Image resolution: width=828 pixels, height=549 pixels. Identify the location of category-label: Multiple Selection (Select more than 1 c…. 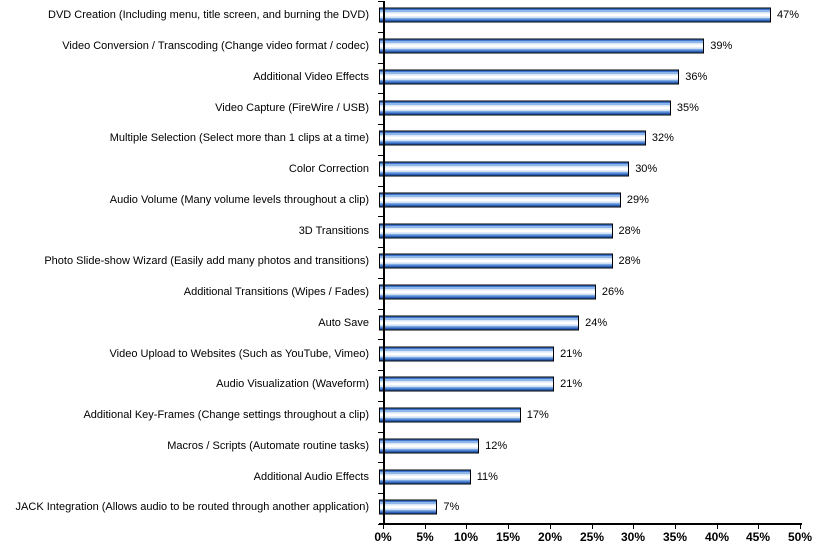
(239, 138).